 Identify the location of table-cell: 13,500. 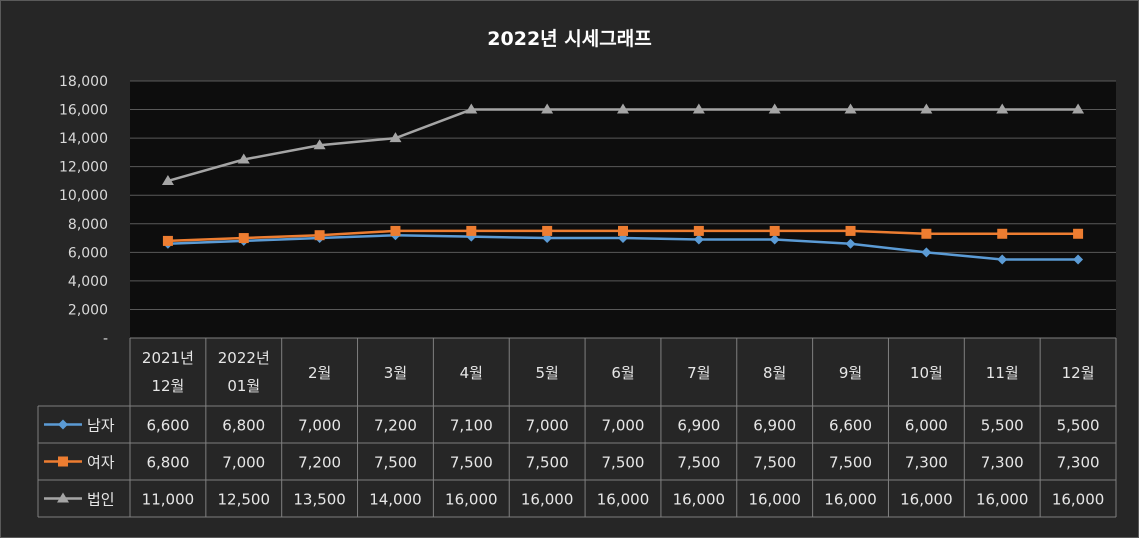
(319, 500).